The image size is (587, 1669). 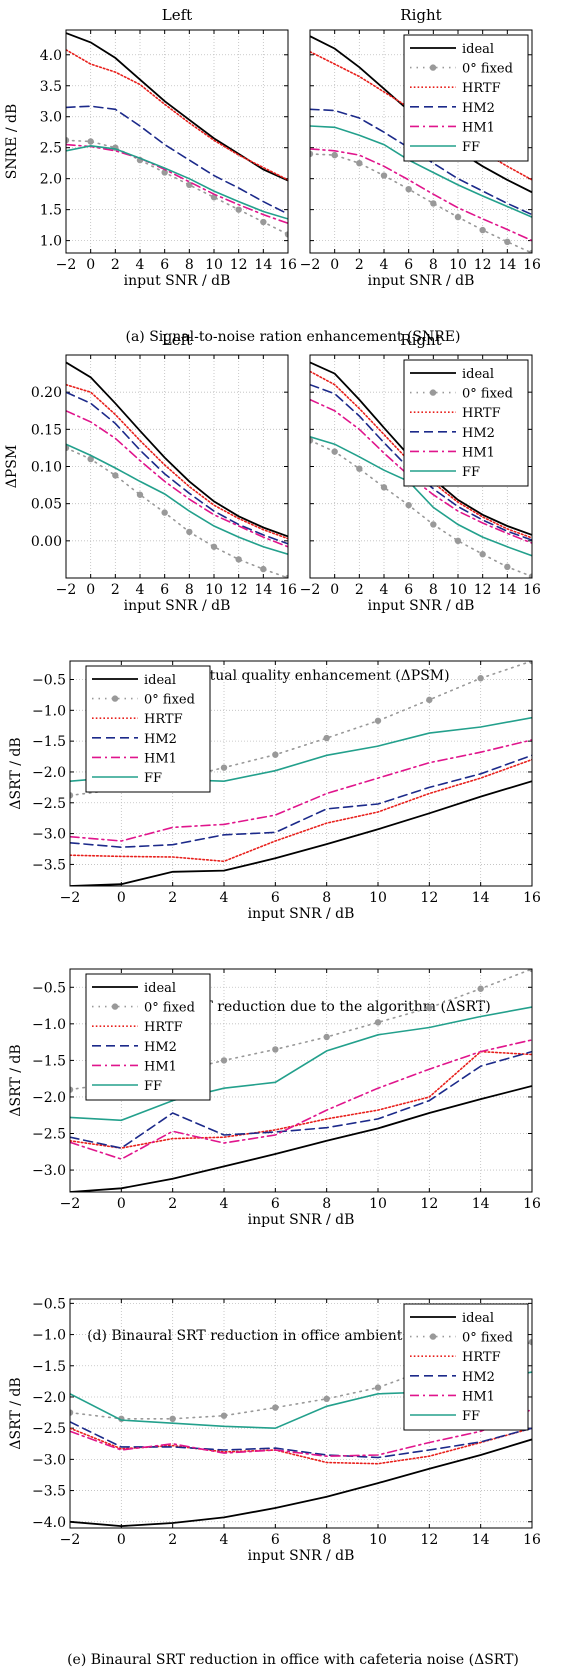 I want to click on panel-title: Left, so click(x=177, y=15).